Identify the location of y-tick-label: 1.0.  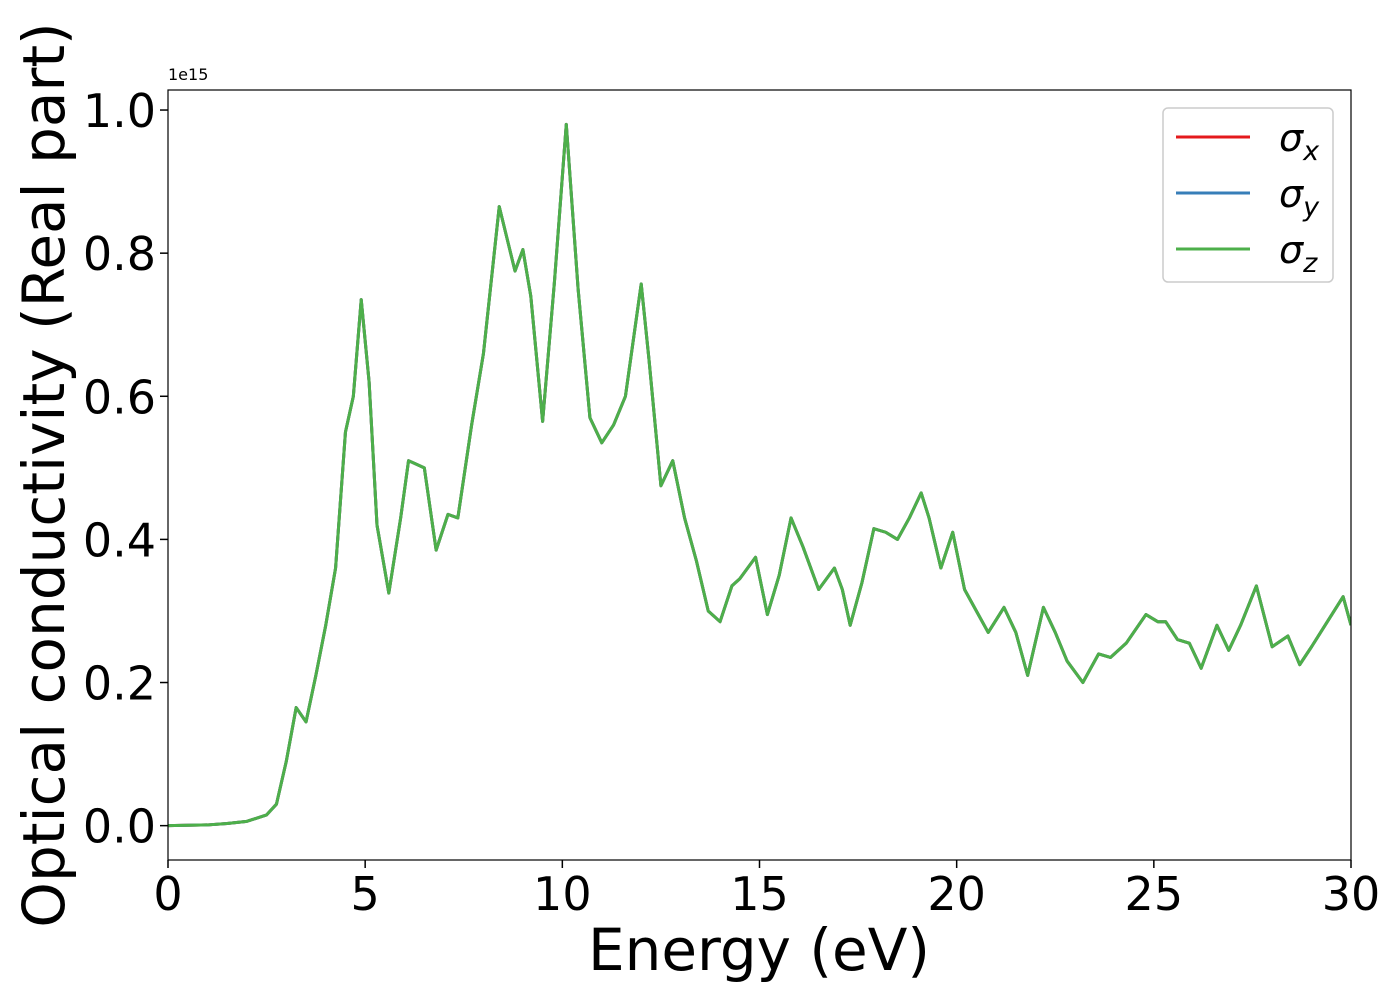
(119, 111).